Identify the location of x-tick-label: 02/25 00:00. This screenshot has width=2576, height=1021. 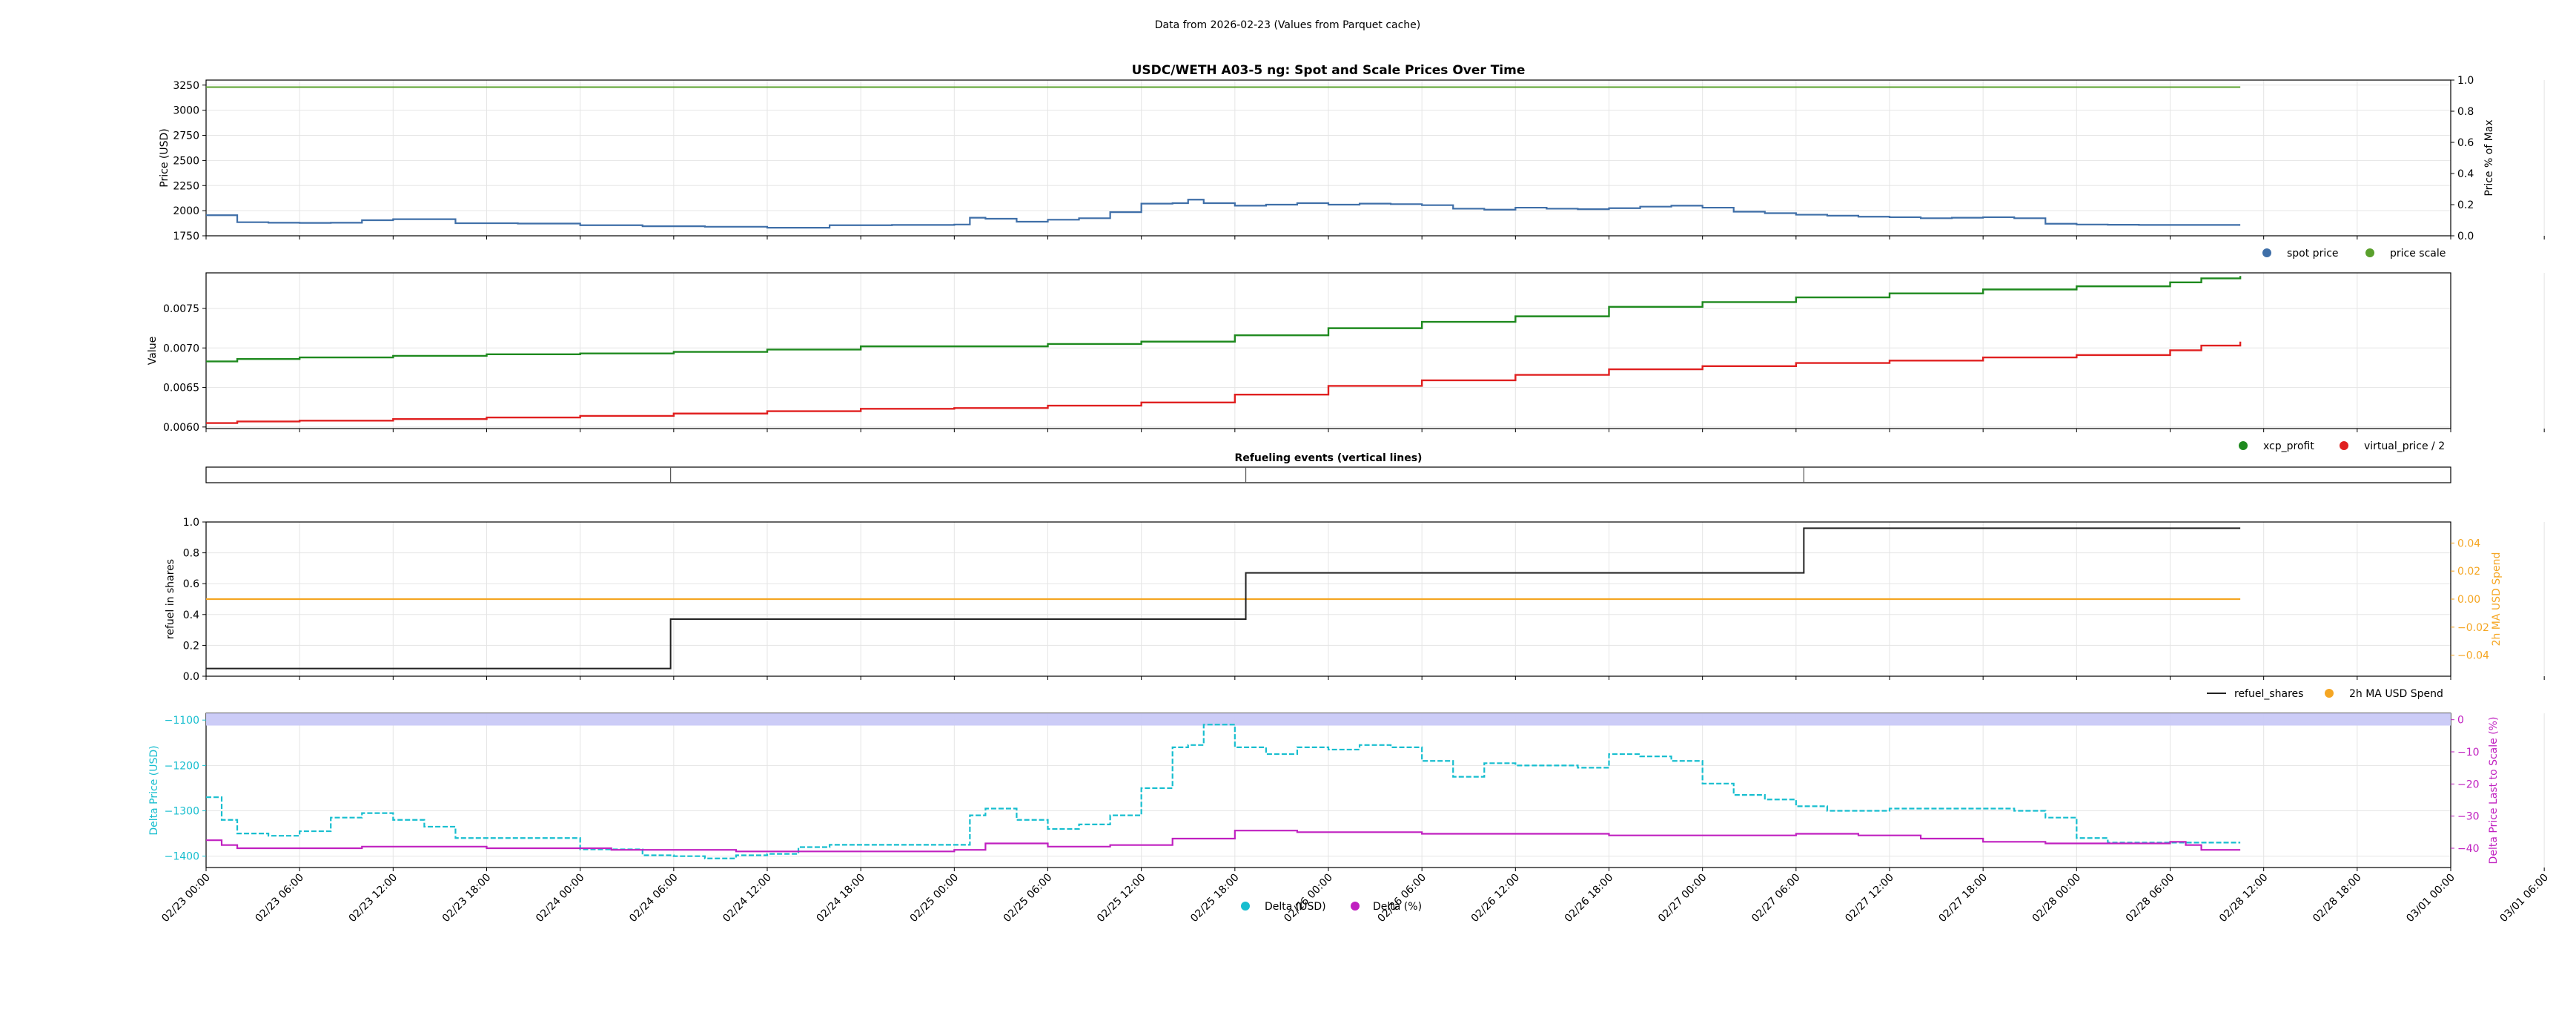
(934, 898).